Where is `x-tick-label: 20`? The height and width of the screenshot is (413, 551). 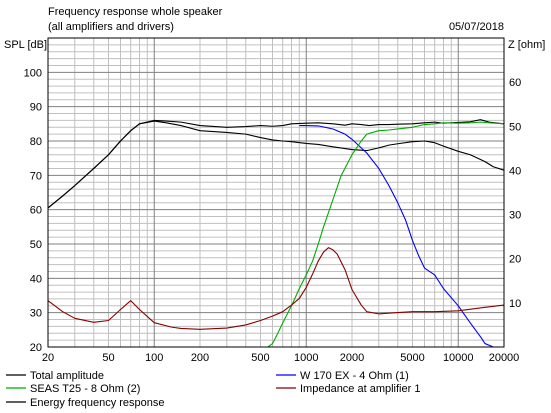 x-tick-label: 20 is located at coordinates (48, 358).